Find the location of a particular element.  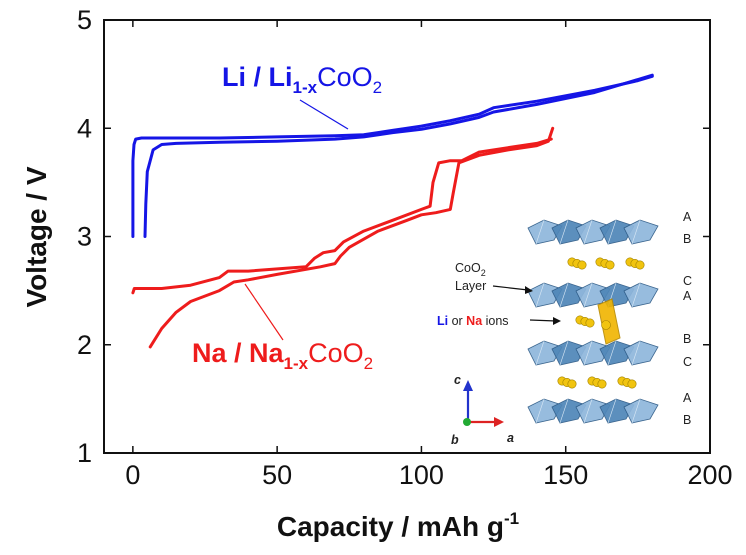

li-label-leader is located at coordinates (324, 114).